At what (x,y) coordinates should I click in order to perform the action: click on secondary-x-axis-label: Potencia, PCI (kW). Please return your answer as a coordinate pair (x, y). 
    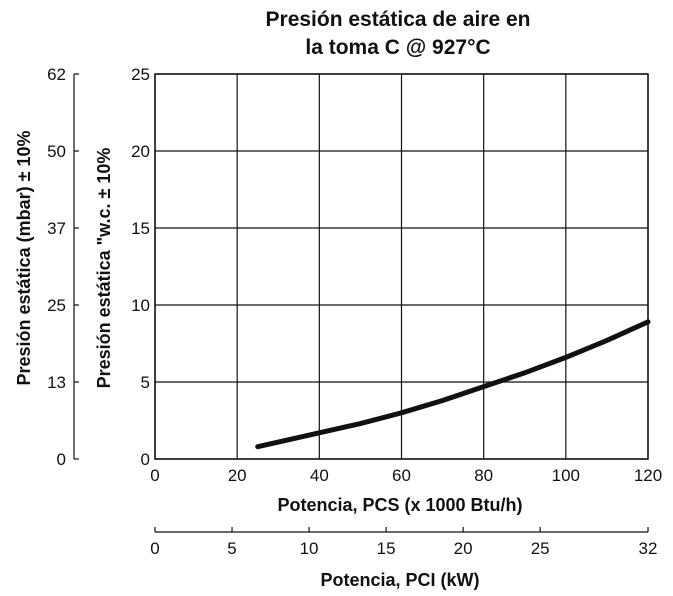
    Looking at the image, I should click on (399, 580).